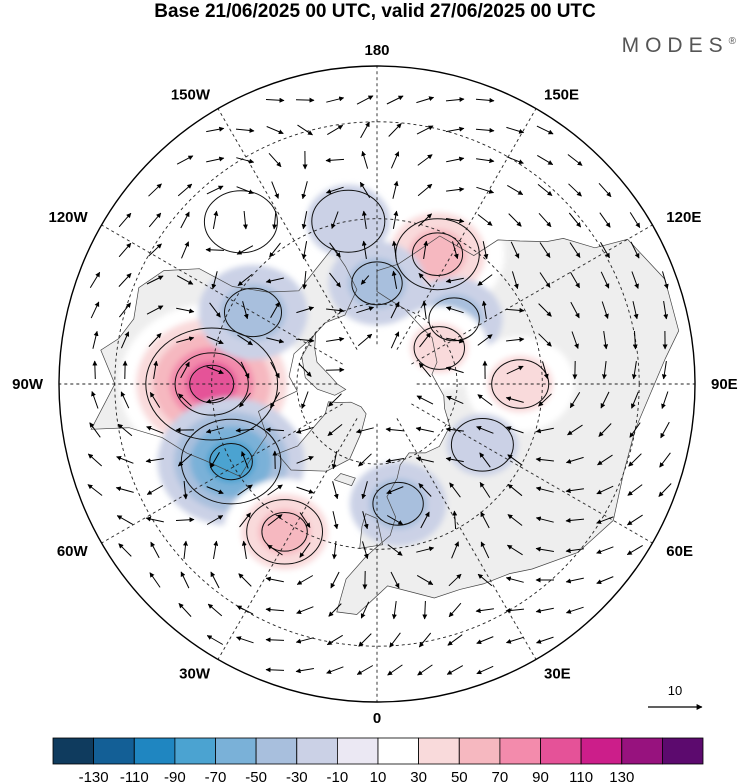  Describe the element at coordinates (376, 50) in the screenshot. I see `longitude-label: 180` at that location.